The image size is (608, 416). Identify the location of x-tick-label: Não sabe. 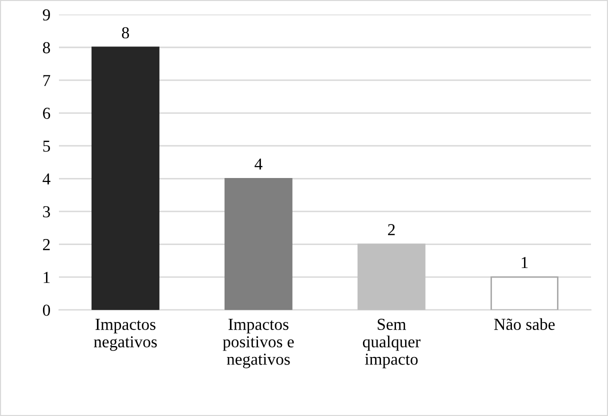
(524, 324).